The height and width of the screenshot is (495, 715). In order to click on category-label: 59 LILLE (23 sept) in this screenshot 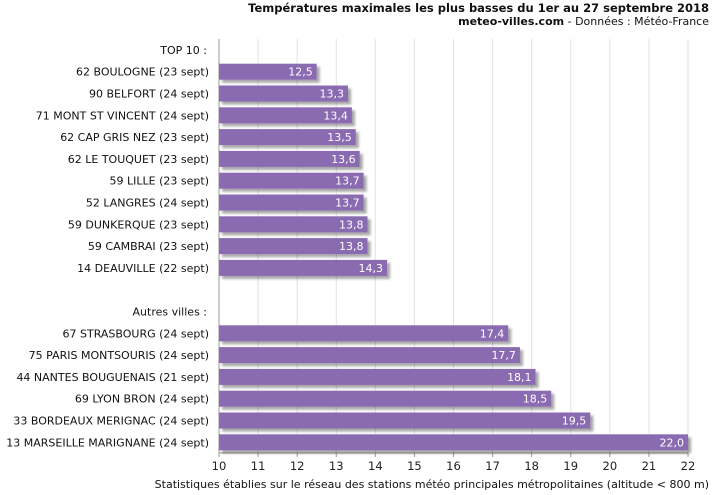, I will do `click(159, 181)`.